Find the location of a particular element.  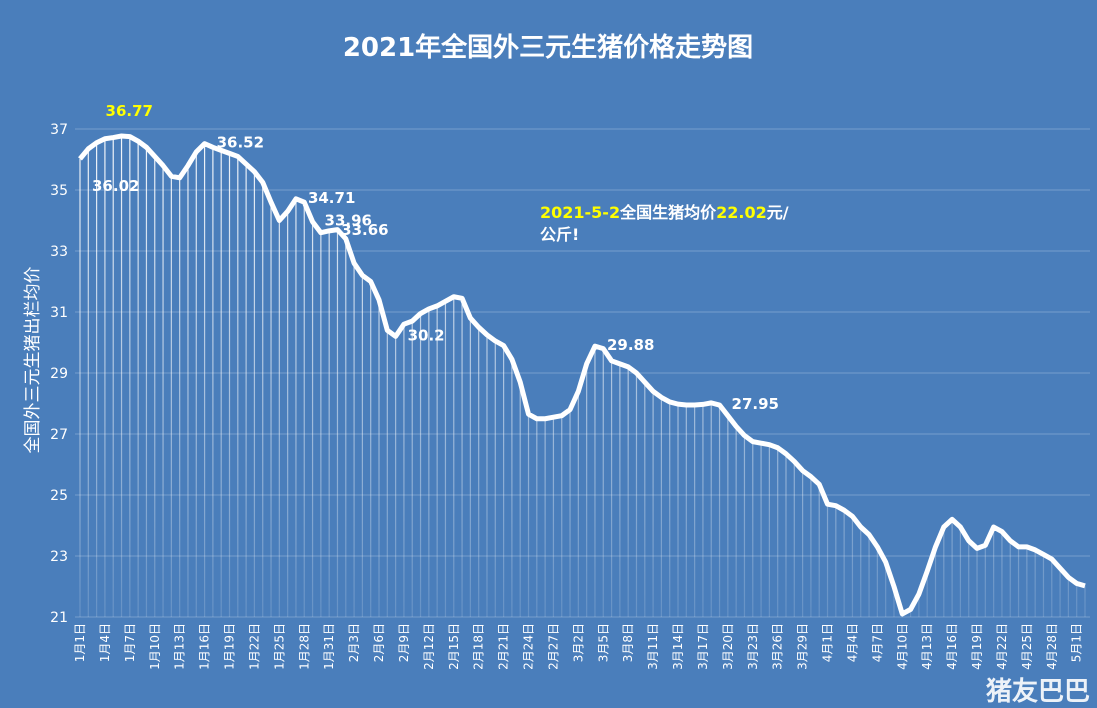

x-tick-label: 3月20日 is located at coordinates (728, 646).